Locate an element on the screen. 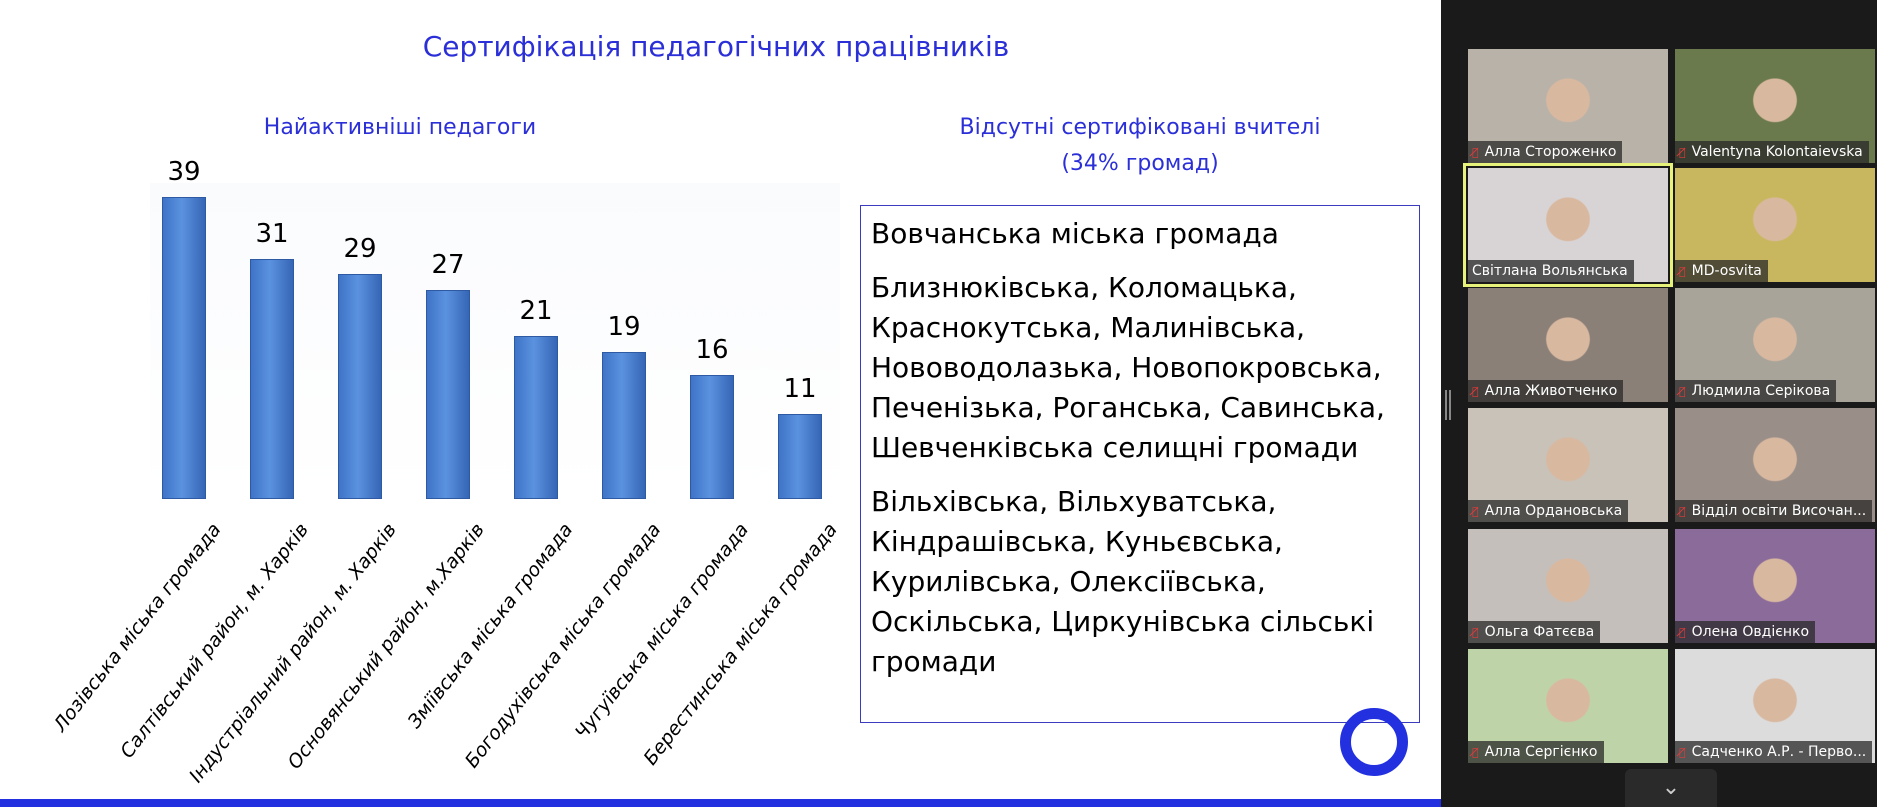  slide-title: Сертифікація педагогічних працівників is located at coordinates (716, 46).